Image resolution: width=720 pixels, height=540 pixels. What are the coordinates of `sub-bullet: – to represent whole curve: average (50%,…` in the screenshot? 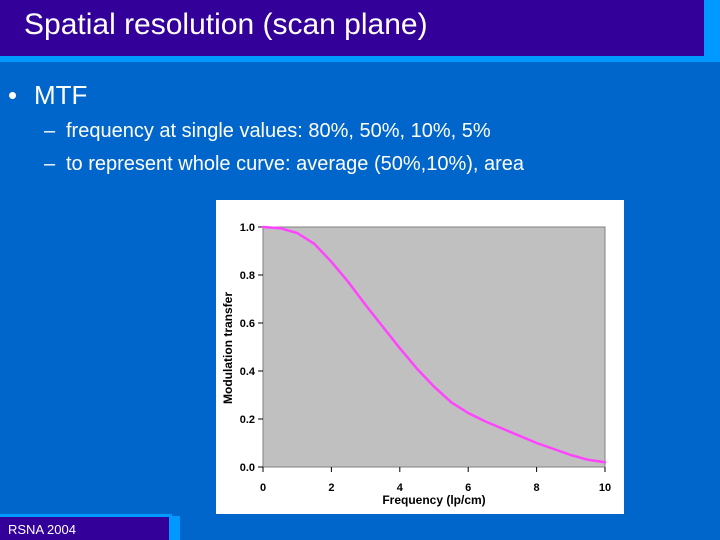 It's located at (284, 164).